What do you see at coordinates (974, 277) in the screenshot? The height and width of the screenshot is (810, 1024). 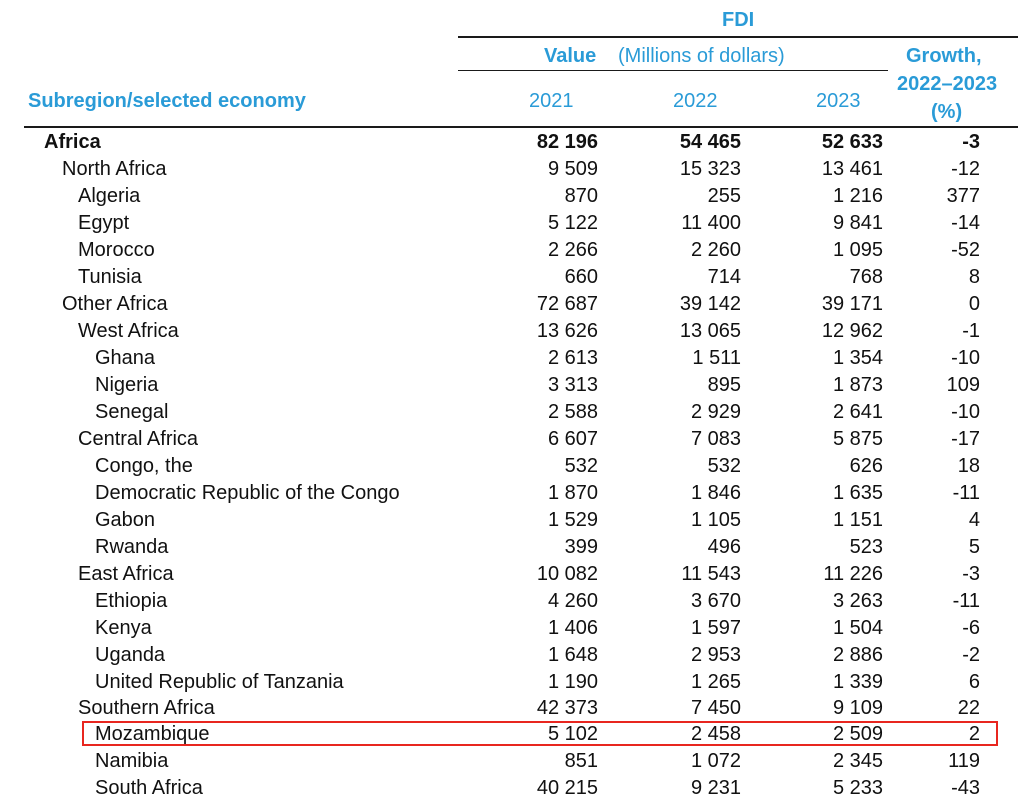 I see `growth-value: 8` at bounding box center [974, 277].